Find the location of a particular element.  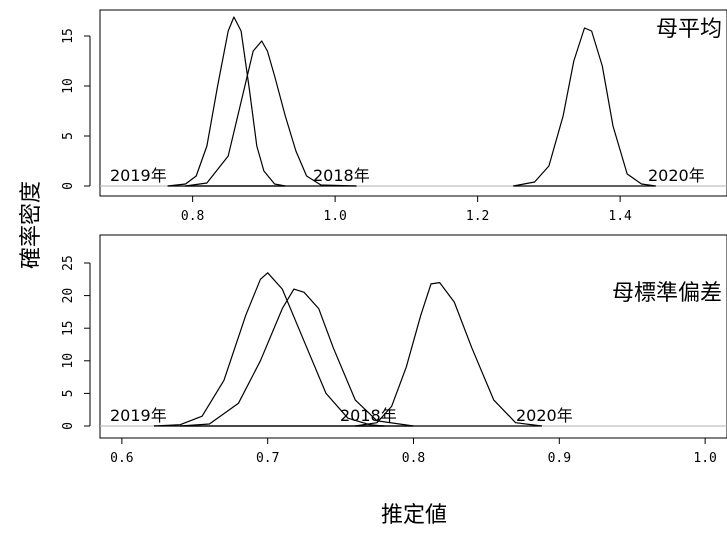

annotation-sd-2020: 2020年 is located at coordinates (544, 415).